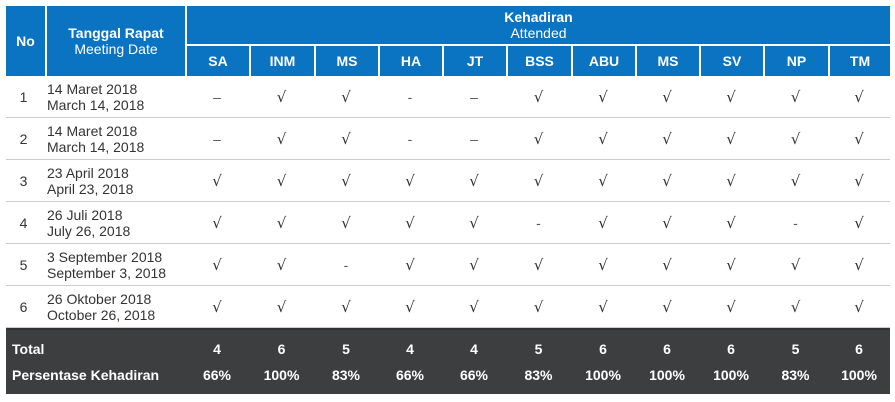 The image size is (895, 402). What do you see at coordinates (474, 60) in the screenshot?
I see `member-code-header: JT` at bounding box center [474, 60].